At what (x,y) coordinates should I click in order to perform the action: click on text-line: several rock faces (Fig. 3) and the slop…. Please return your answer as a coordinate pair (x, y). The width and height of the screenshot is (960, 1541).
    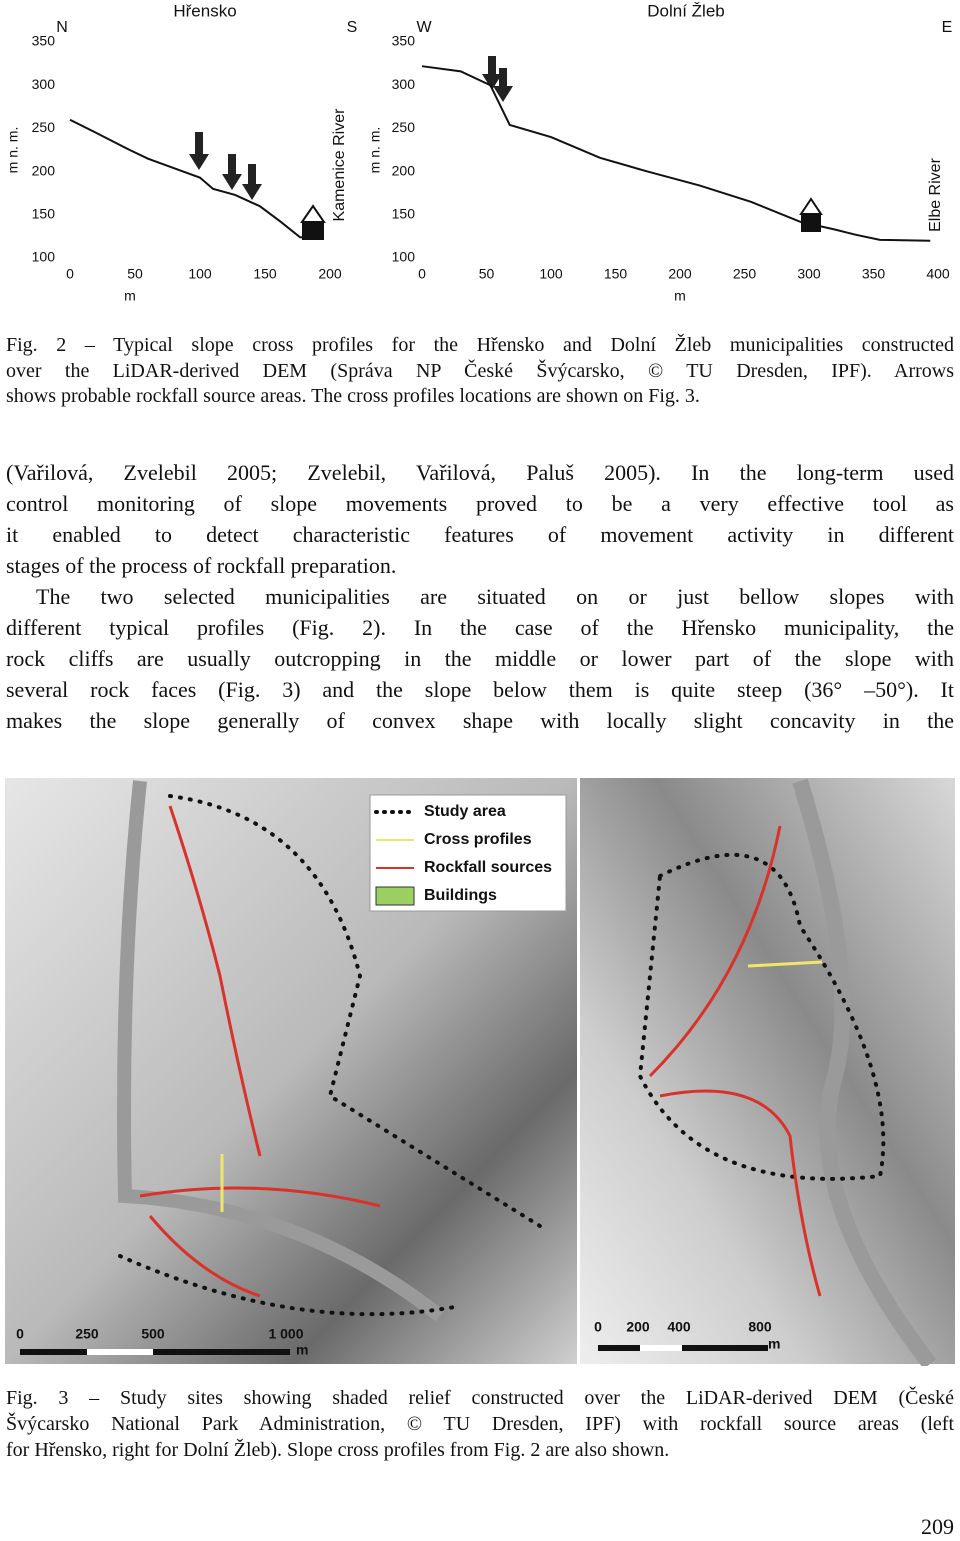
    Looking at the image, I should click on (480, 689).